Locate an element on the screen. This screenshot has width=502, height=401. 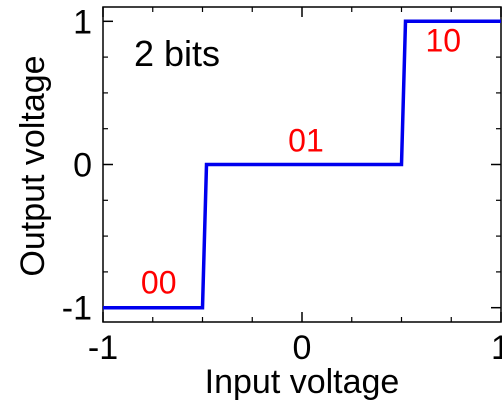
x-tick-label: -1 is located at coordinates (103, 348).